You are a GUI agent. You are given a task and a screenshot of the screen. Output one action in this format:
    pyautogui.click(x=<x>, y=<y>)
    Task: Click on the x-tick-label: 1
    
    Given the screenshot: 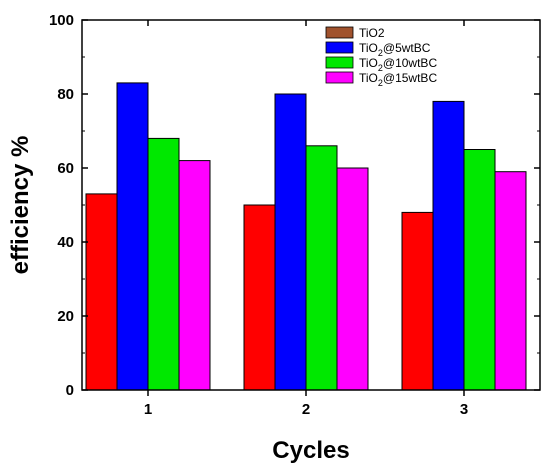 What is the action you would take?
    pyautogui.click(x=148, y=409)
    